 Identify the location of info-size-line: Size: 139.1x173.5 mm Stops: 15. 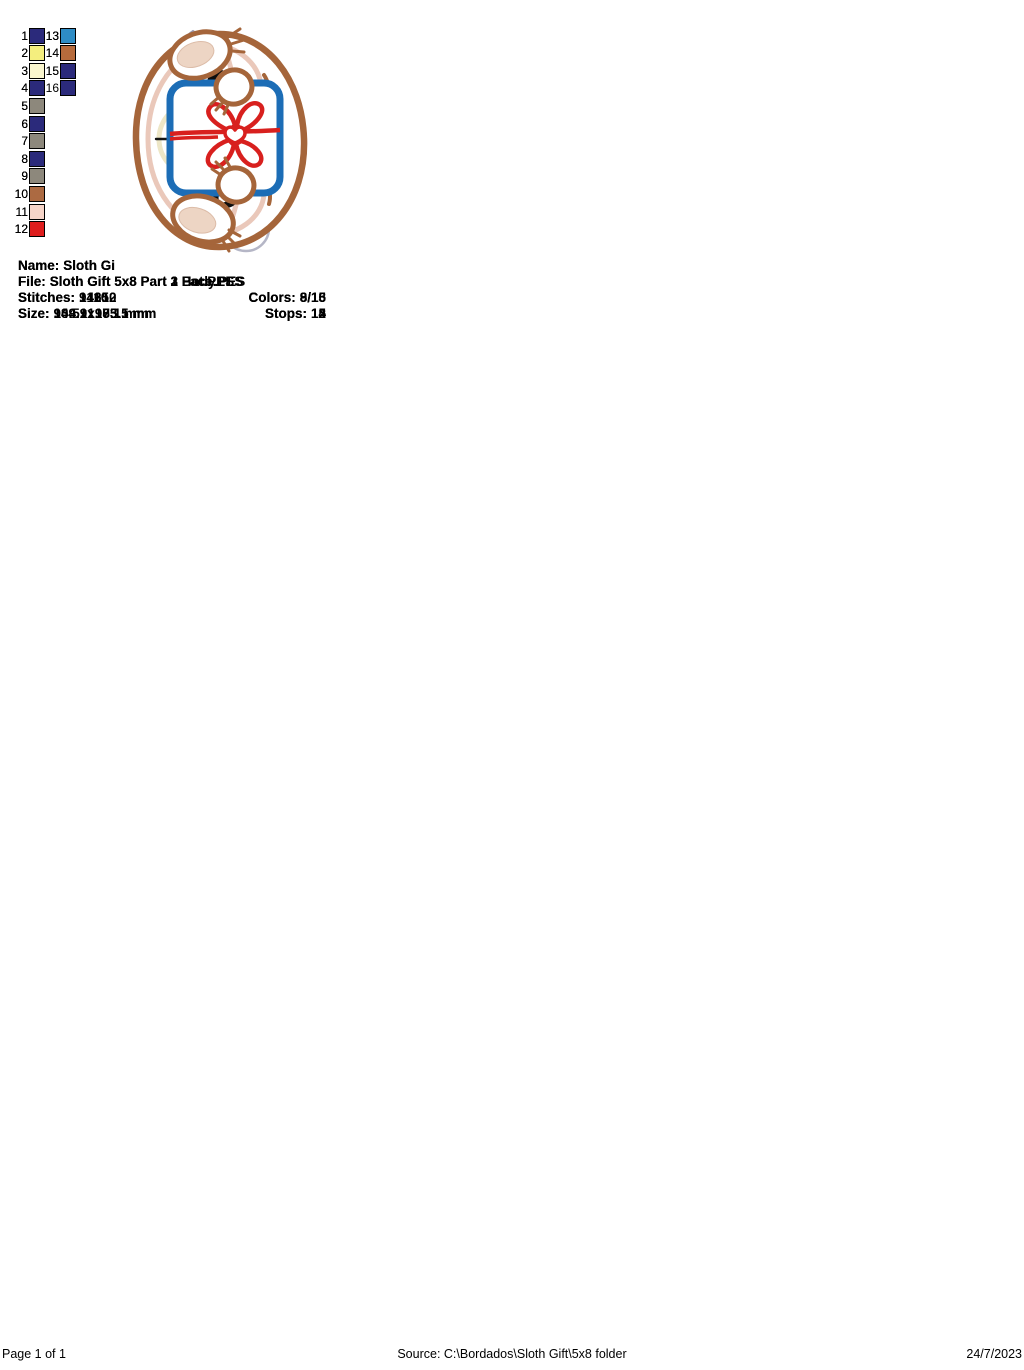
(172, 314).